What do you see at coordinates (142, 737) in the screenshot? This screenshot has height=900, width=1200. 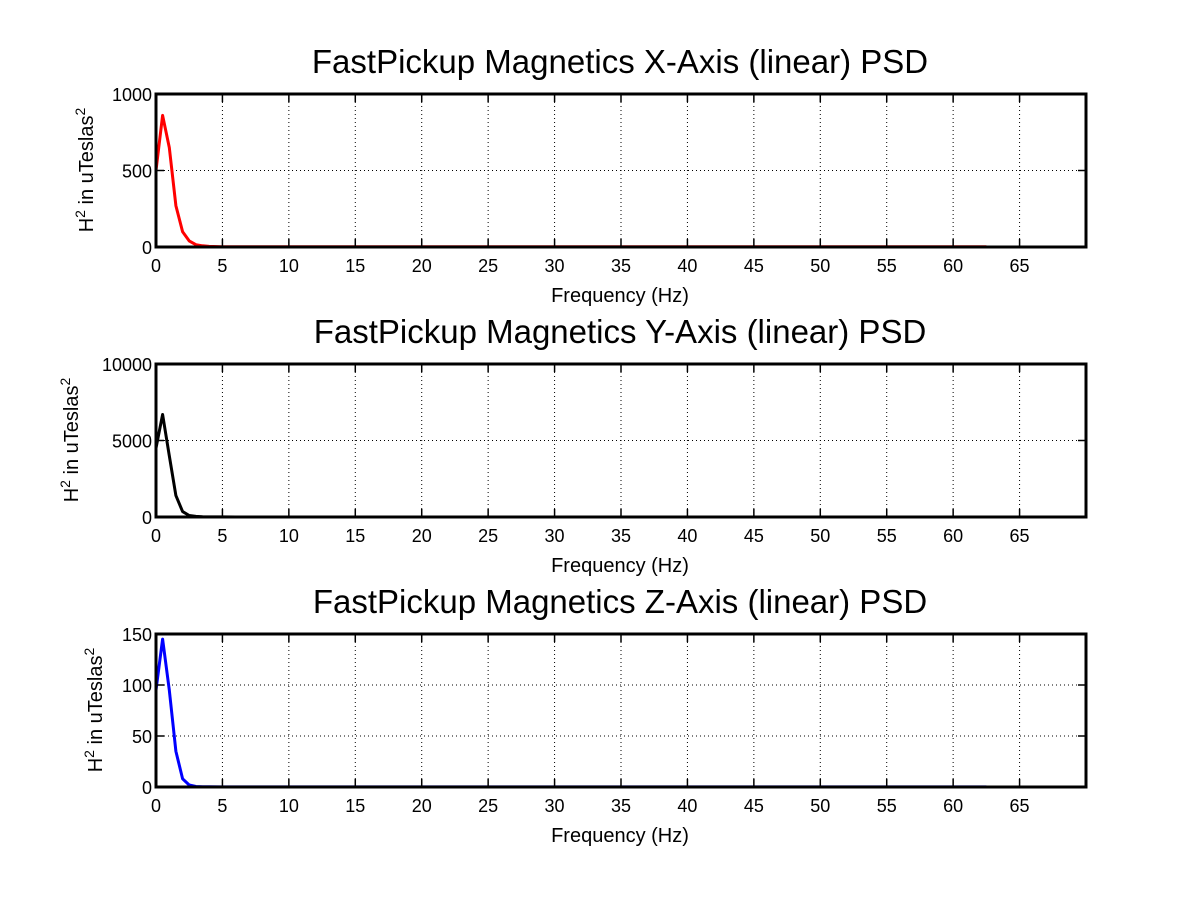 I see `y-tick-label: 50` at bounding box center [142, 737].